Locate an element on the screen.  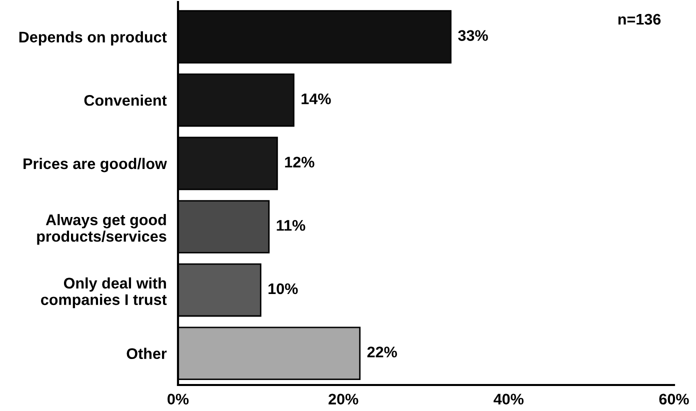
data-label: 22% is located at coordinates (382, 352).